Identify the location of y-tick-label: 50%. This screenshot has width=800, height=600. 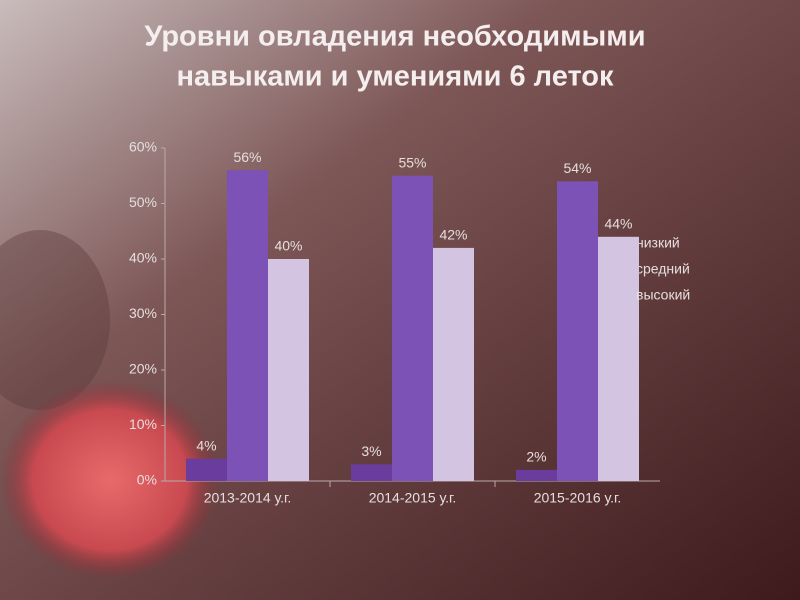
(143, 202).